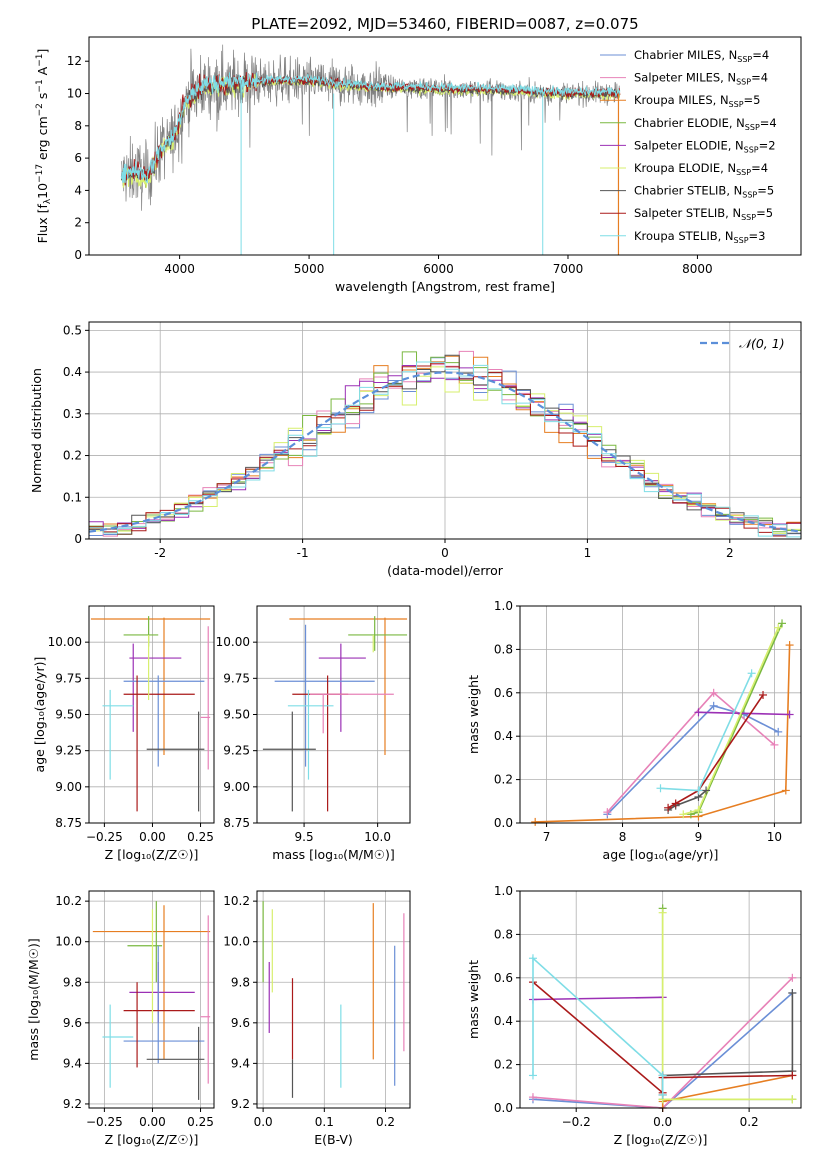 The height and width of the screenshot is (1170, 819). I want to click on x-tick-label: 1, so click(588, 553).